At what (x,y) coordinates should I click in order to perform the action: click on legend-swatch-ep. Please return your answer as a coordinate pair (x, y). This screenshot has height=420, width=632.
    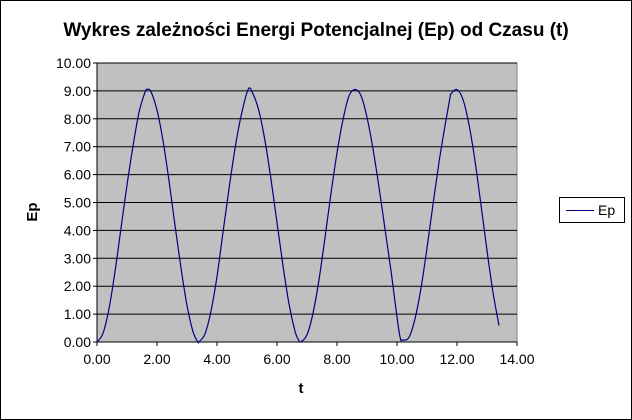
    Looking at the image, I should click on (580, 210).